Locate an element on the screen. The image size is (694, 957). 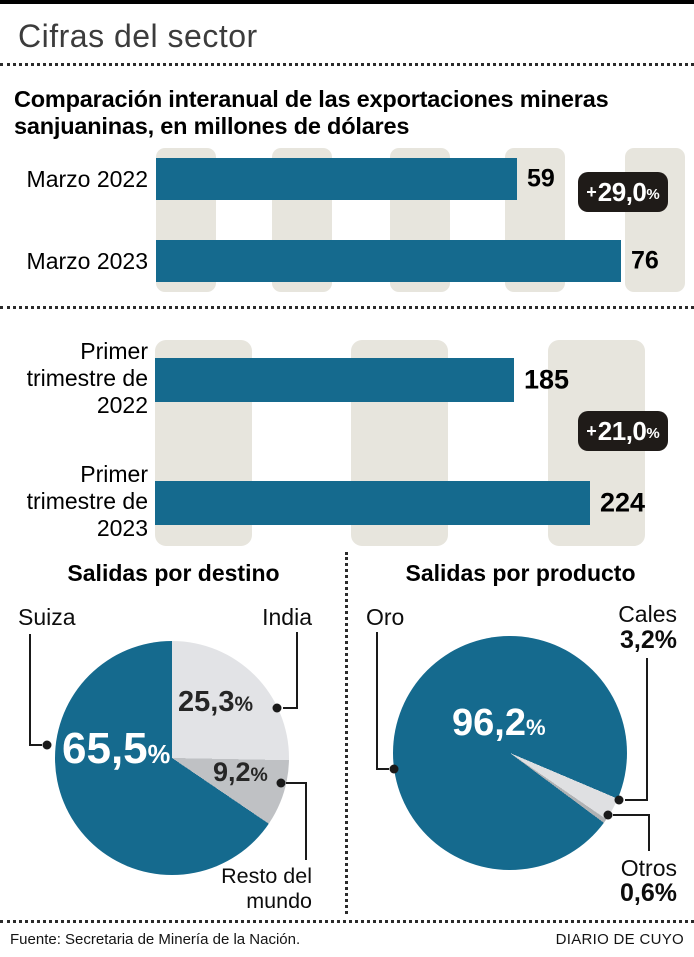
bar-marzo-2023: 76 is located at coordinates (407, 261).